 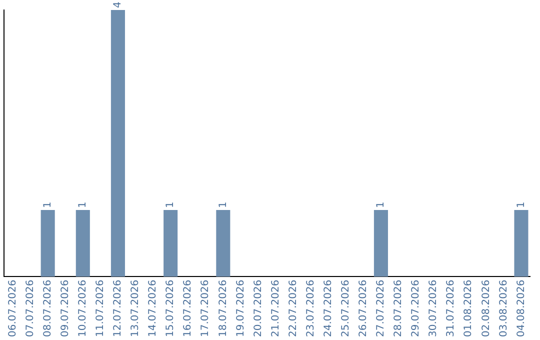 I want to click on x-tick-label: 20.07.2026, so click(x=258, y=309).